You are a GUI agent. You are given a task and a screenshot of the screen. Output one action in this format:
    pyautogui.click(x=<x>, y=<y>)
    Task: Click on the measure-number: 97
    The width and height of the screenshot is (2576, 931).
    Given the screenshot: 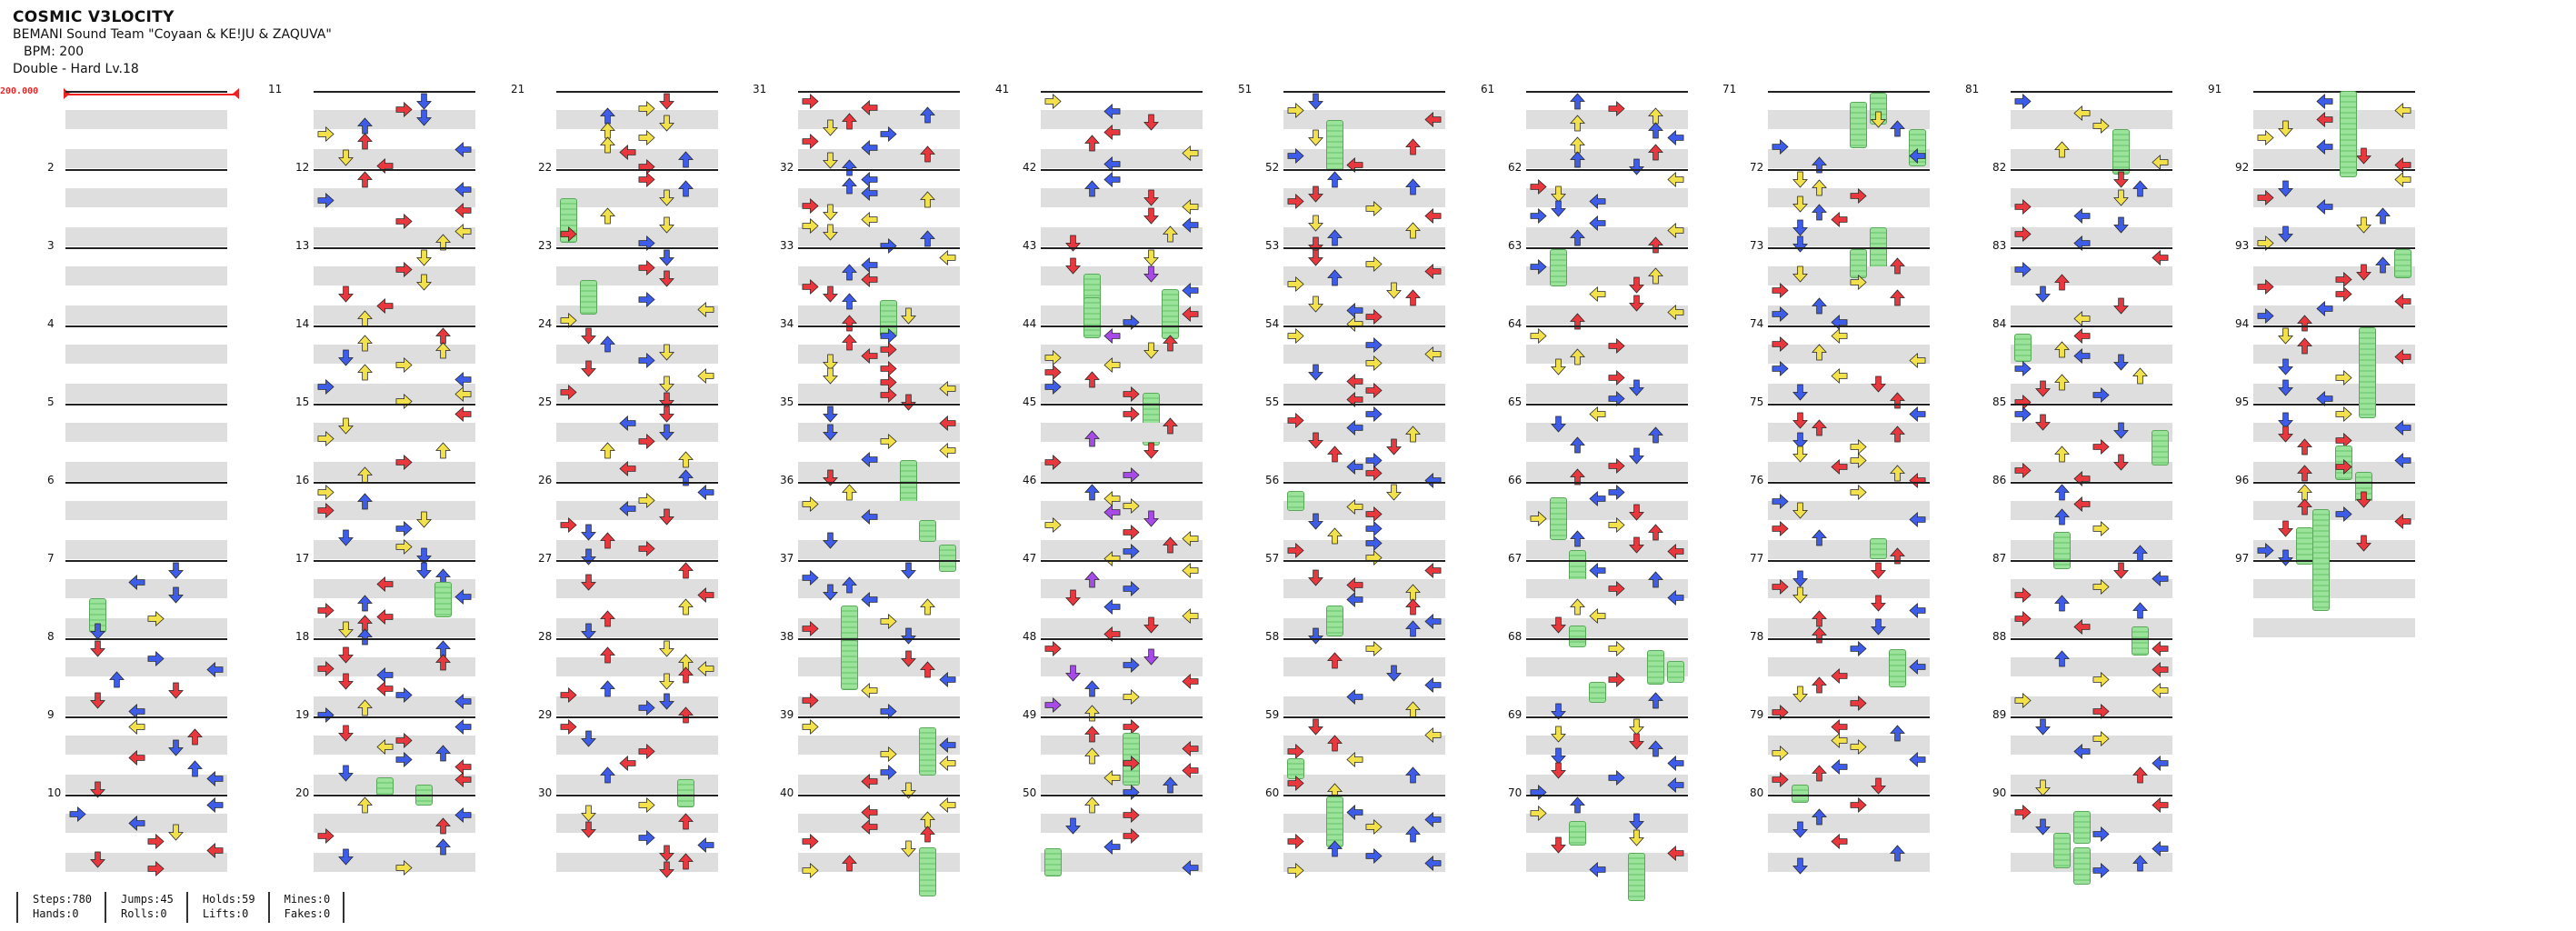 What is the action you would take?
    pyautogui.click(x=2242, y=558)
    